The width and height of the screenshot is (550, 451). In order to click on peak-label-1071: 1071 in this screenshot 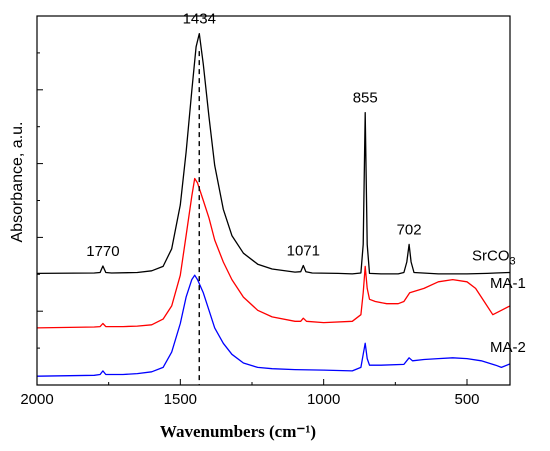, I will do `click(303, 251)`.